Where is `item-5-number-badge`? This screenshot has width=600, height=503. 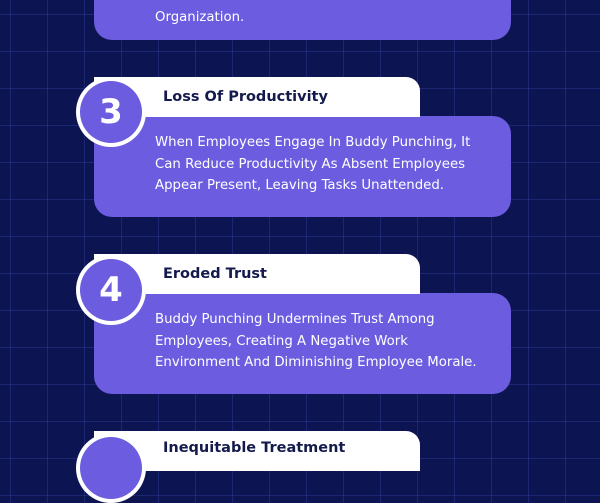
item-5-number-badge is located at coordinates (111, 468).